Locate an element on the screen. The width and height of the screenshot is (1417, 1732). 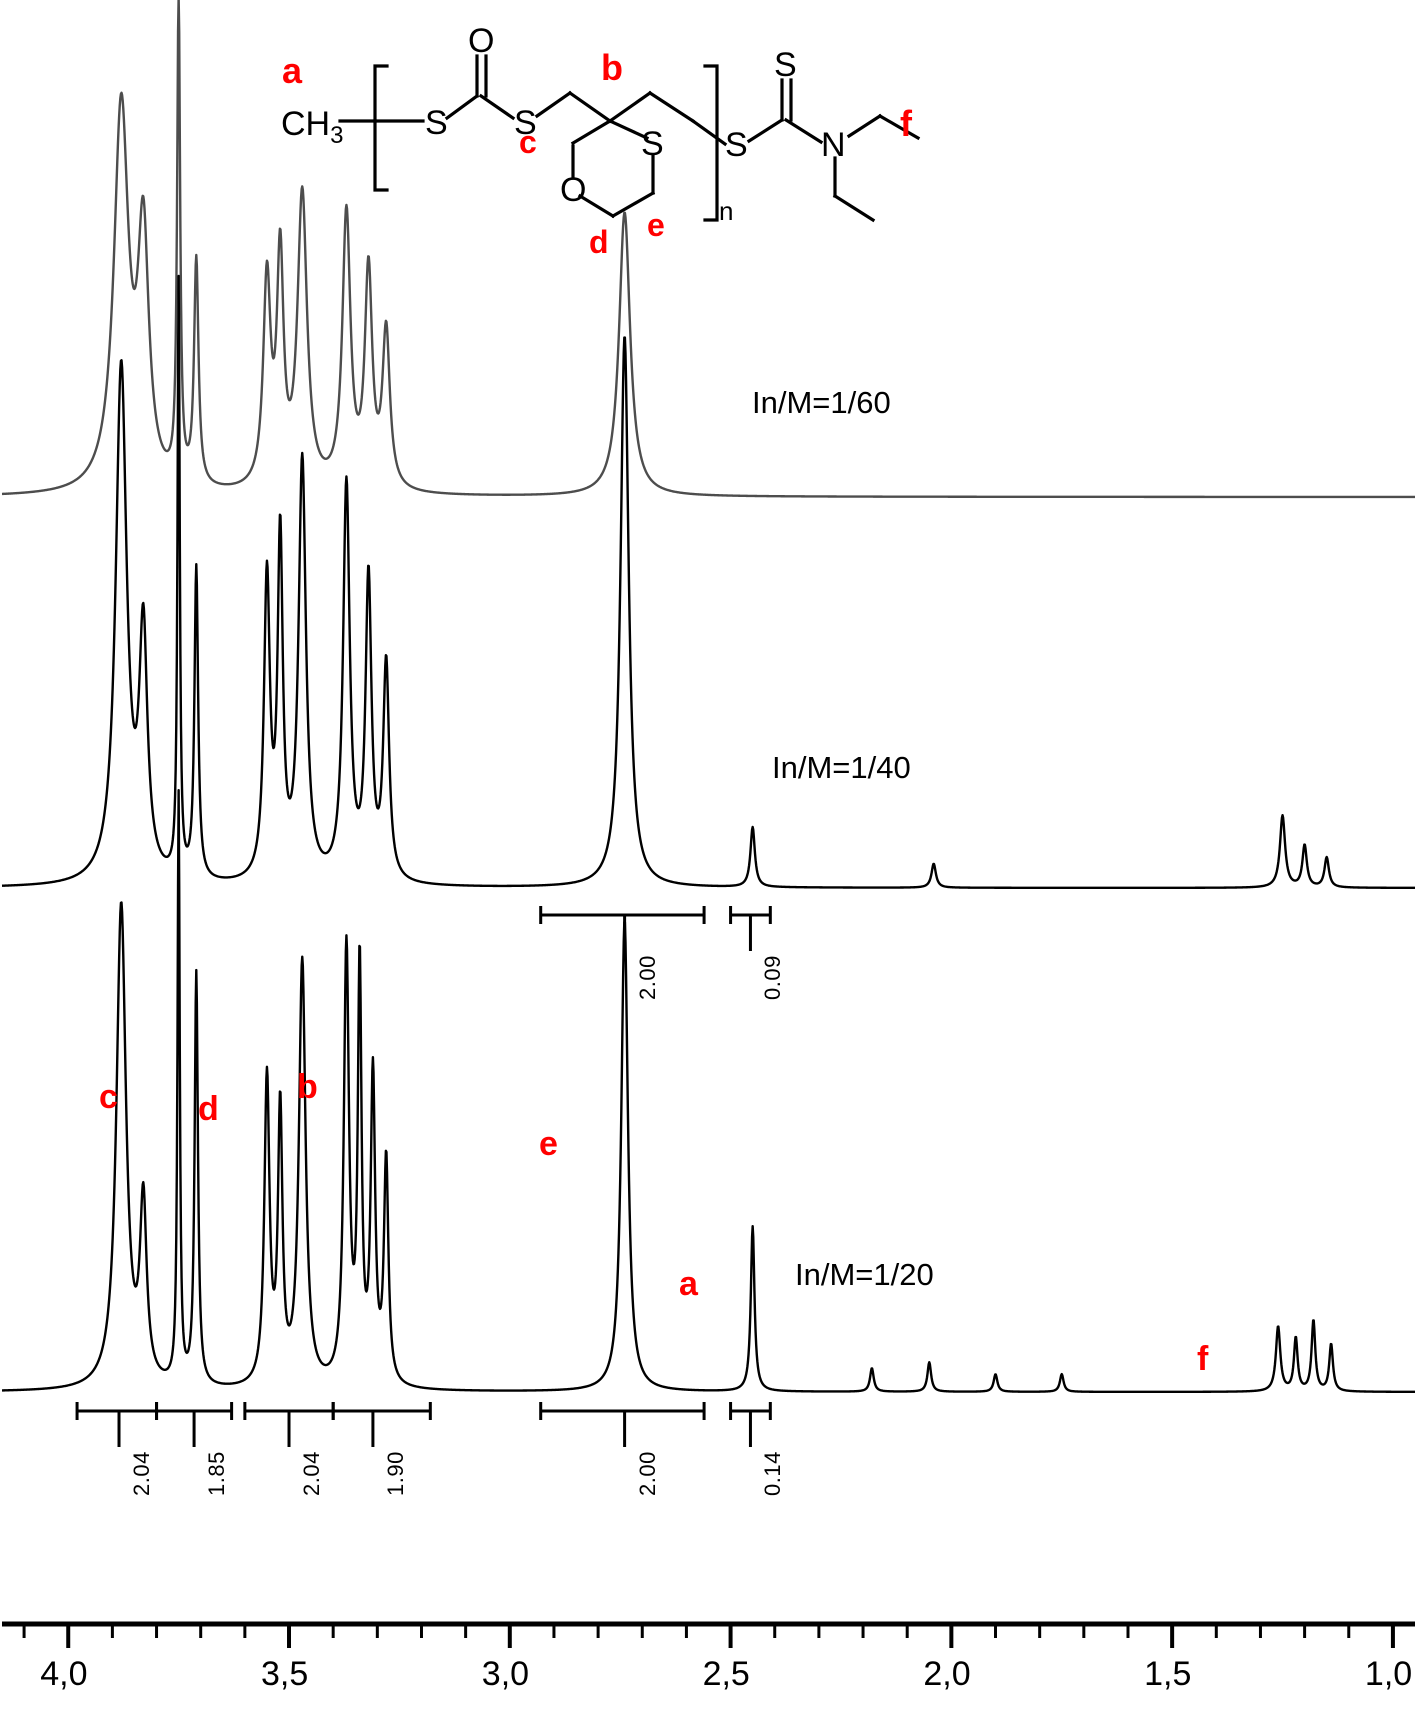
axis-label-5: 1,5 is located at coordinates (1168, 1674).